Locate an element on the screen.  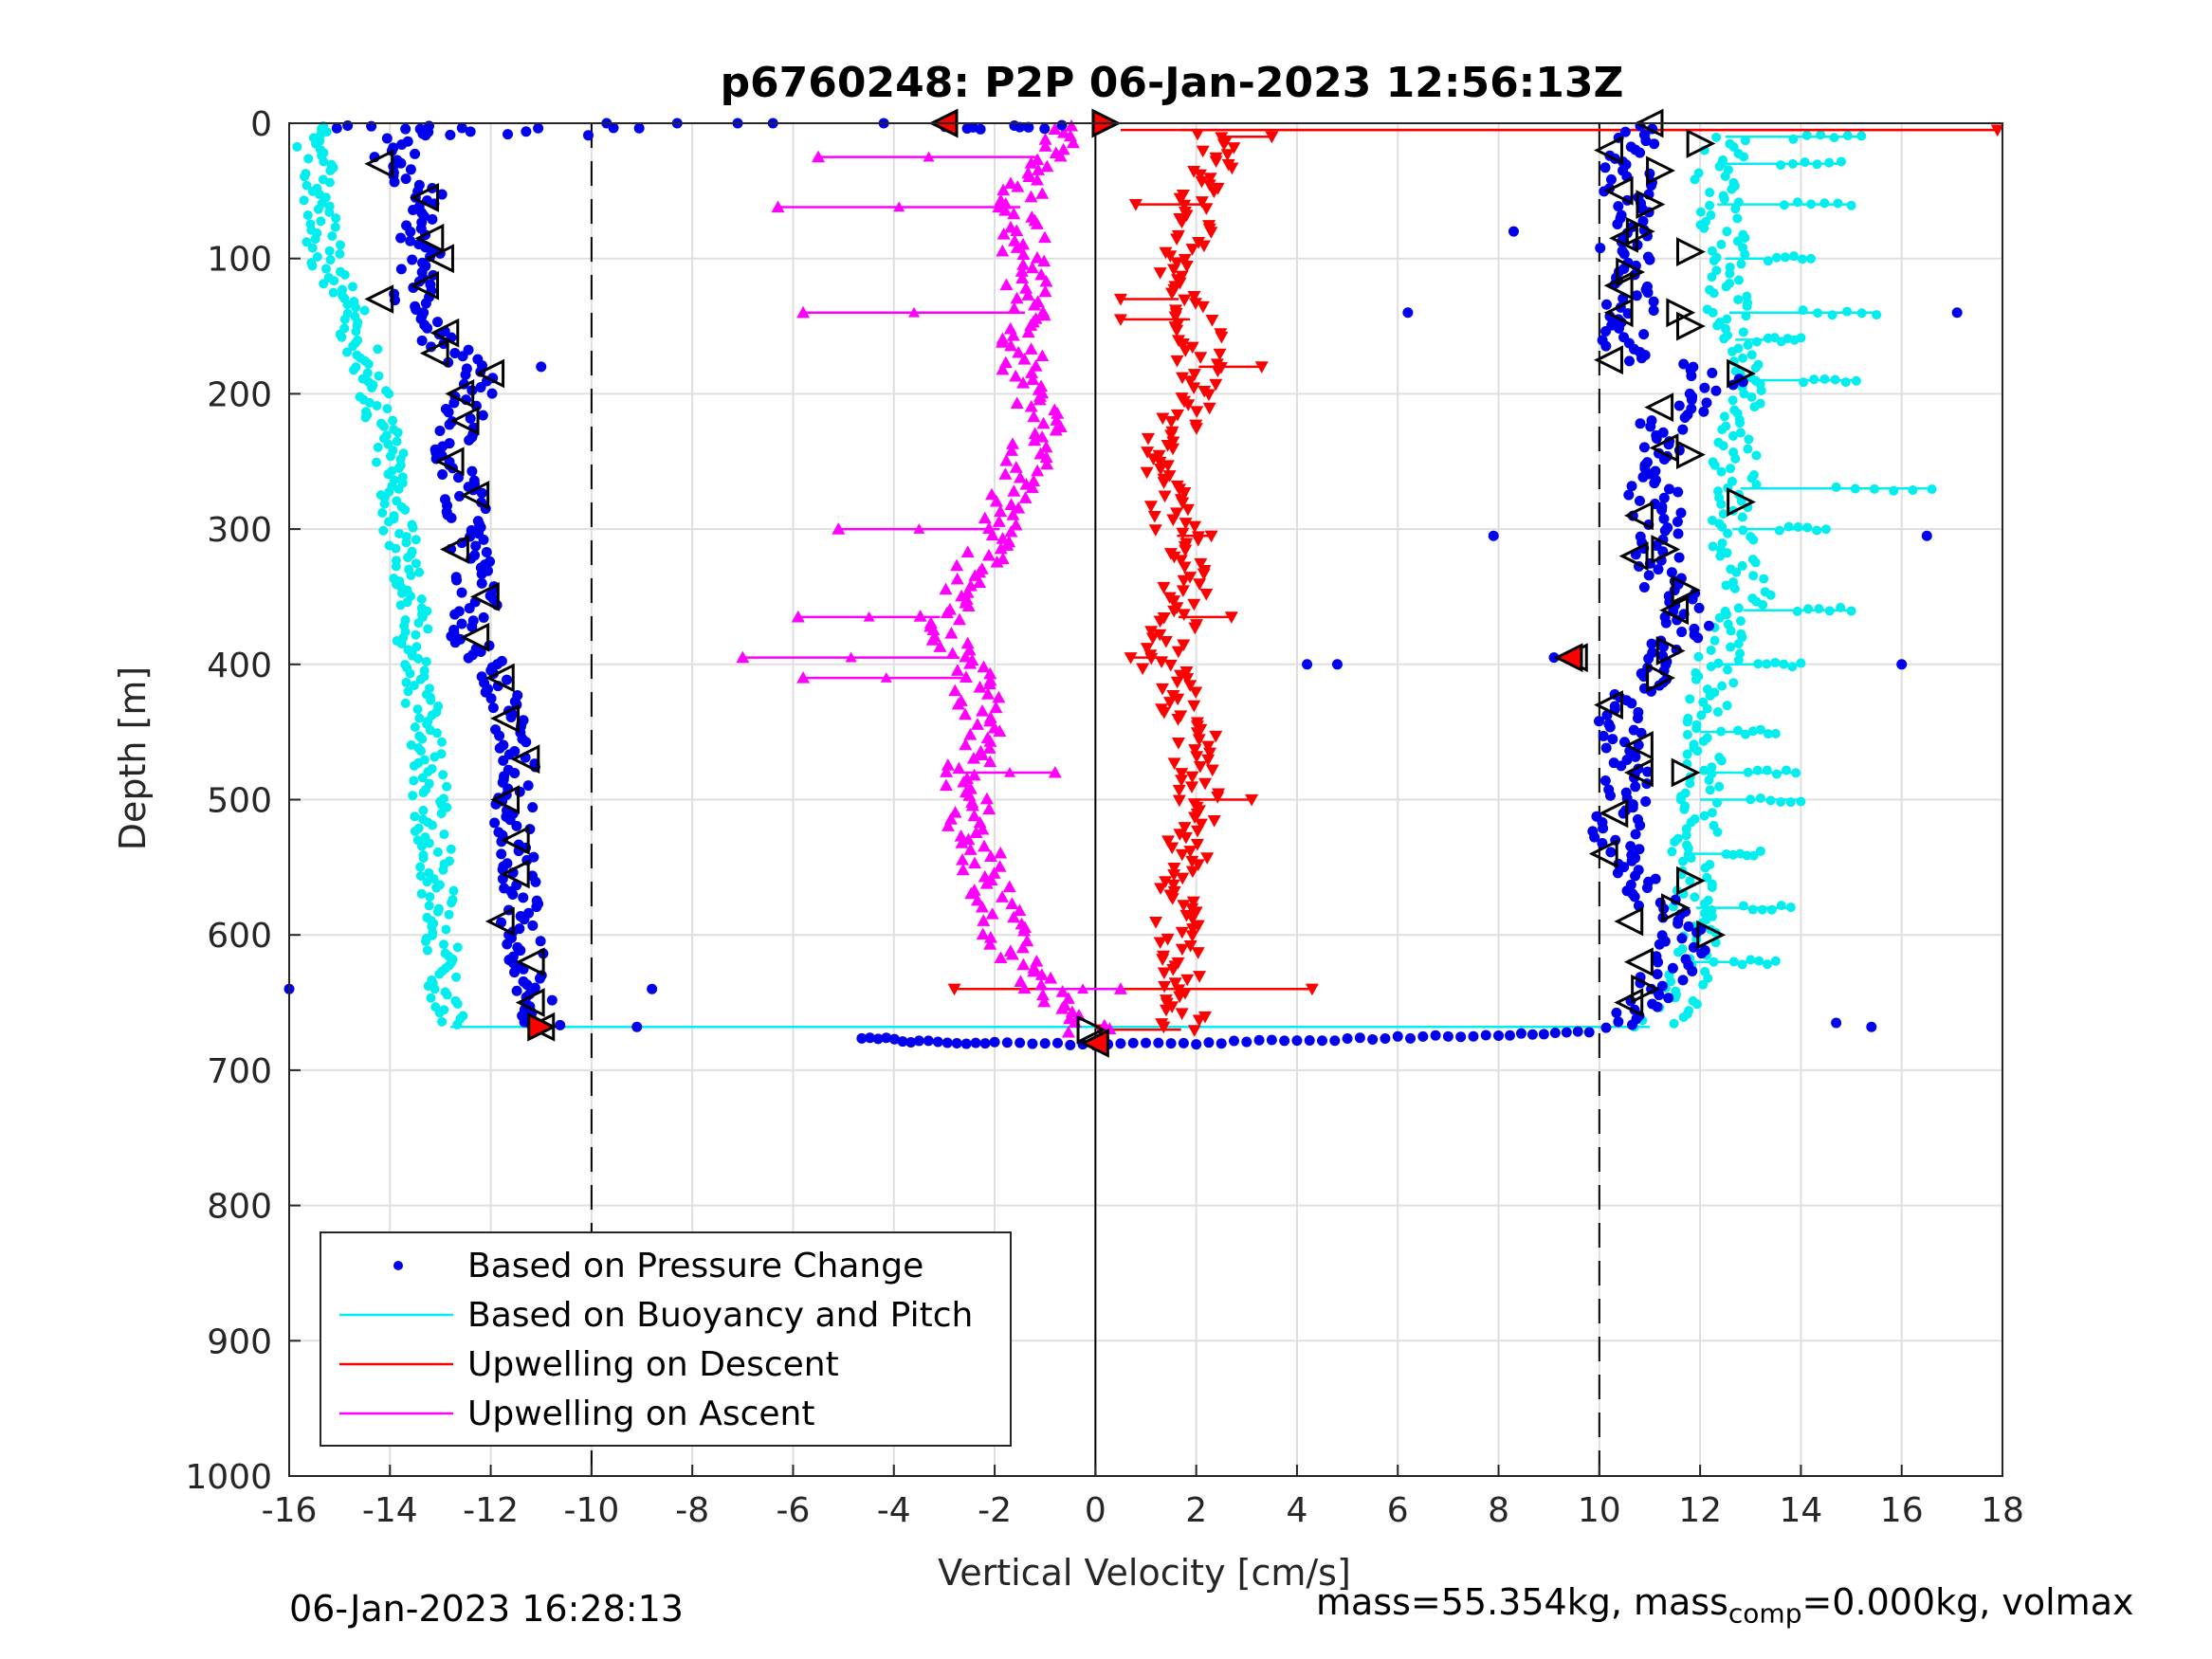
direction-marker-right is located at coordinates (1660, 170).